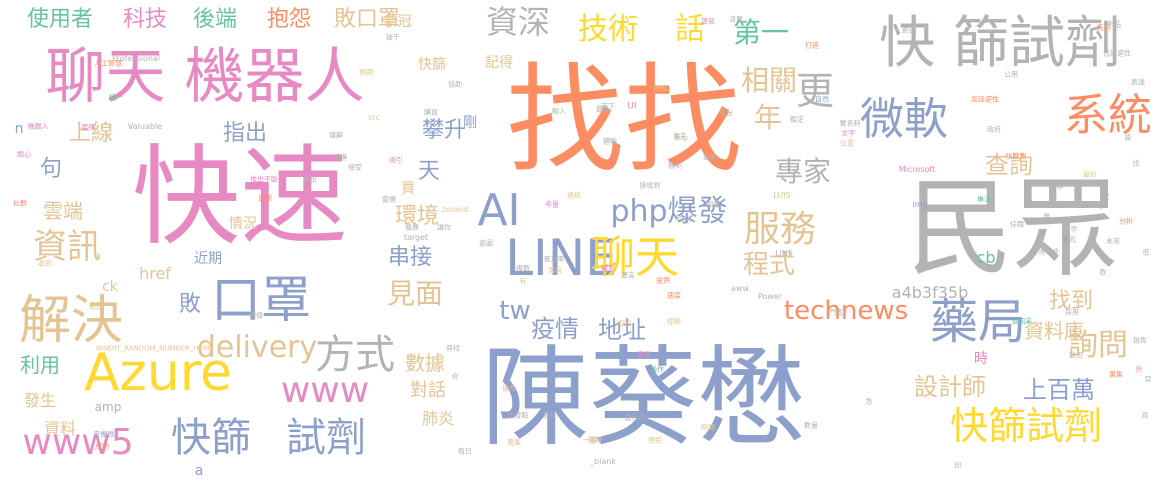 The image size is (1175, 482). I want to click on cloud-word: 擴展, so click(412, 227).